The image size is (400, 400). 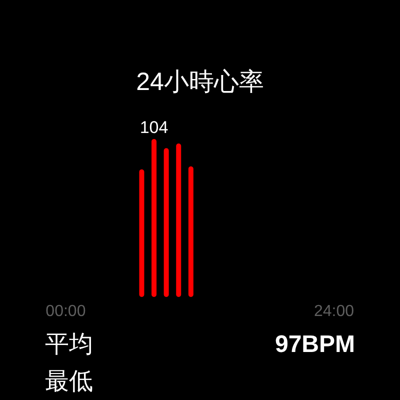 What do you see at coordinates (69, 344) in the screenshot?
I see `annotation: 平均` at bounding box center [69, 344].